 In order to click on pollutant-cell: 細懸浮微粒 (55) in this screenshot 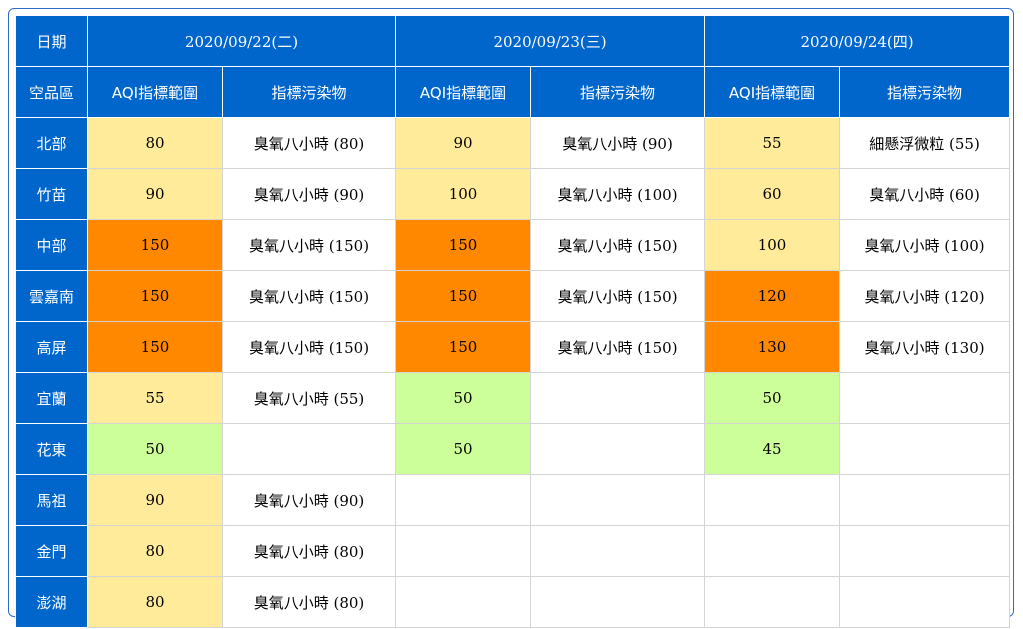, I will do `click(925, 143)`.